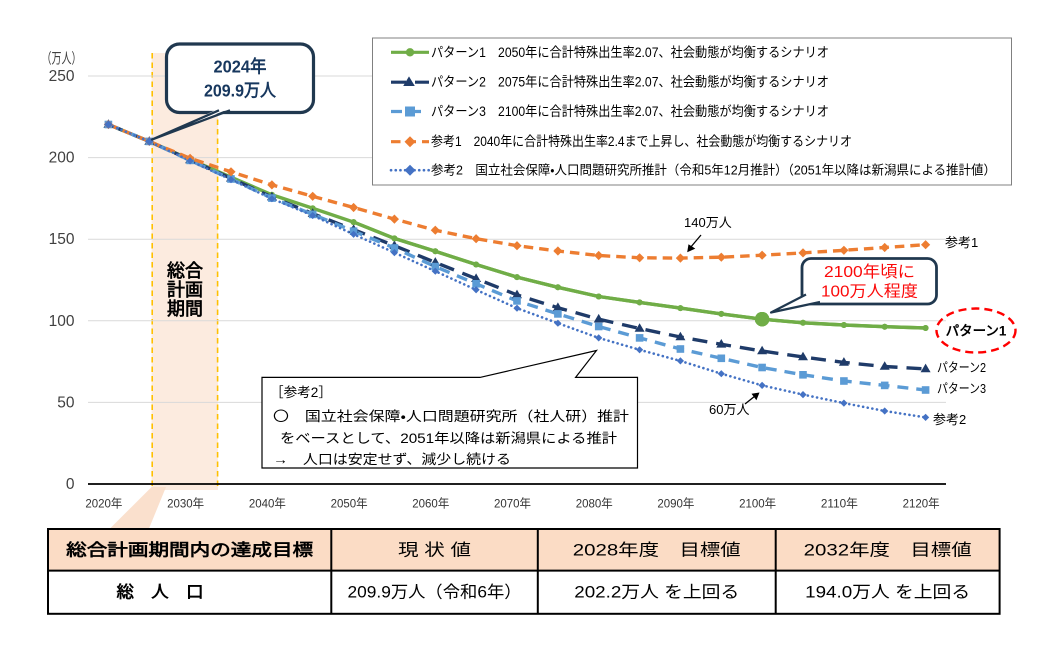 Image resolution: width=1048 pixels, height=655 pixels. What do you see at coordinates (594, 504) in the screenshot?
I see `svg-text: 2080年` at bounding box center [594, 504].